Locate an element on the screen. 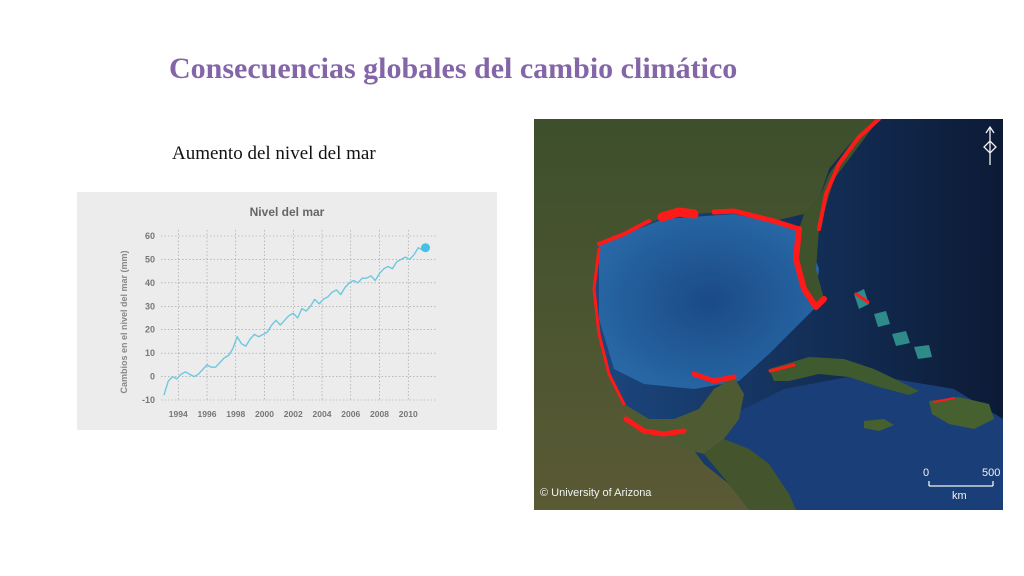  x-tick-label: 2010 is located at coordinates (408, 414).